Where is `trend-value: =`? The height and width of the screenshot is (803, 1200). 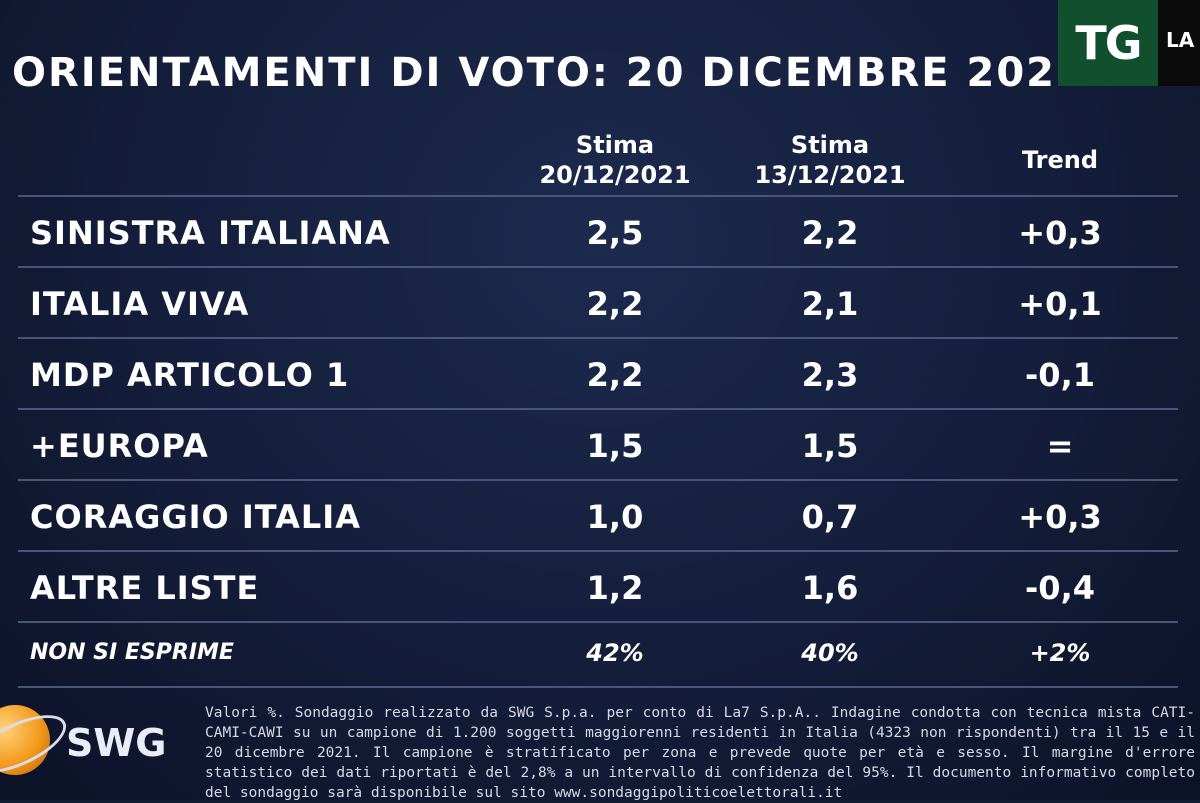
trend-value: = is located at coordinates (1060, 446).